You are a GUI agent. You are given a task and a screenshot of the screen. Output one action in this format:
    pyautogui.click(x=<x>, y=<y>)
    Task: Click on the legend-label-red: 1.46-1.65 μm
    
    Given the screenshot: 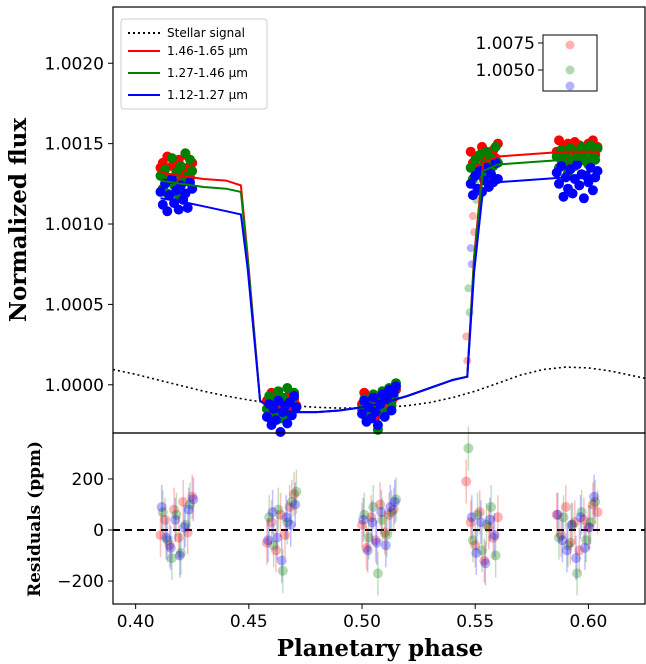 What is the action you would take?
    pyautogui.click(x=207, y=51)
    